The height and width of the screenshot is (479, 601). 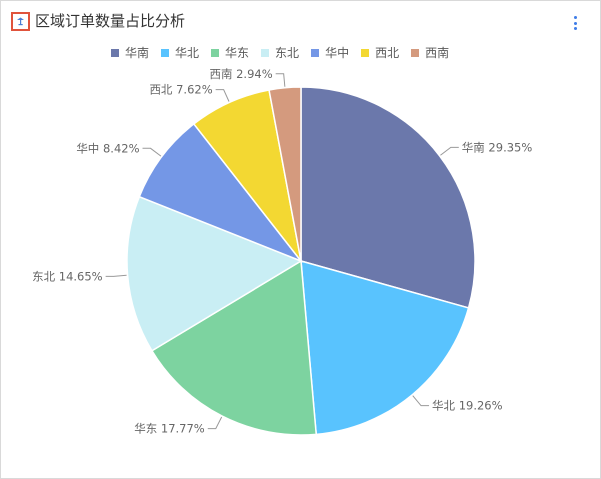 I want to click on slice-label: 东北 14.65%, so click(x=67, y=276).